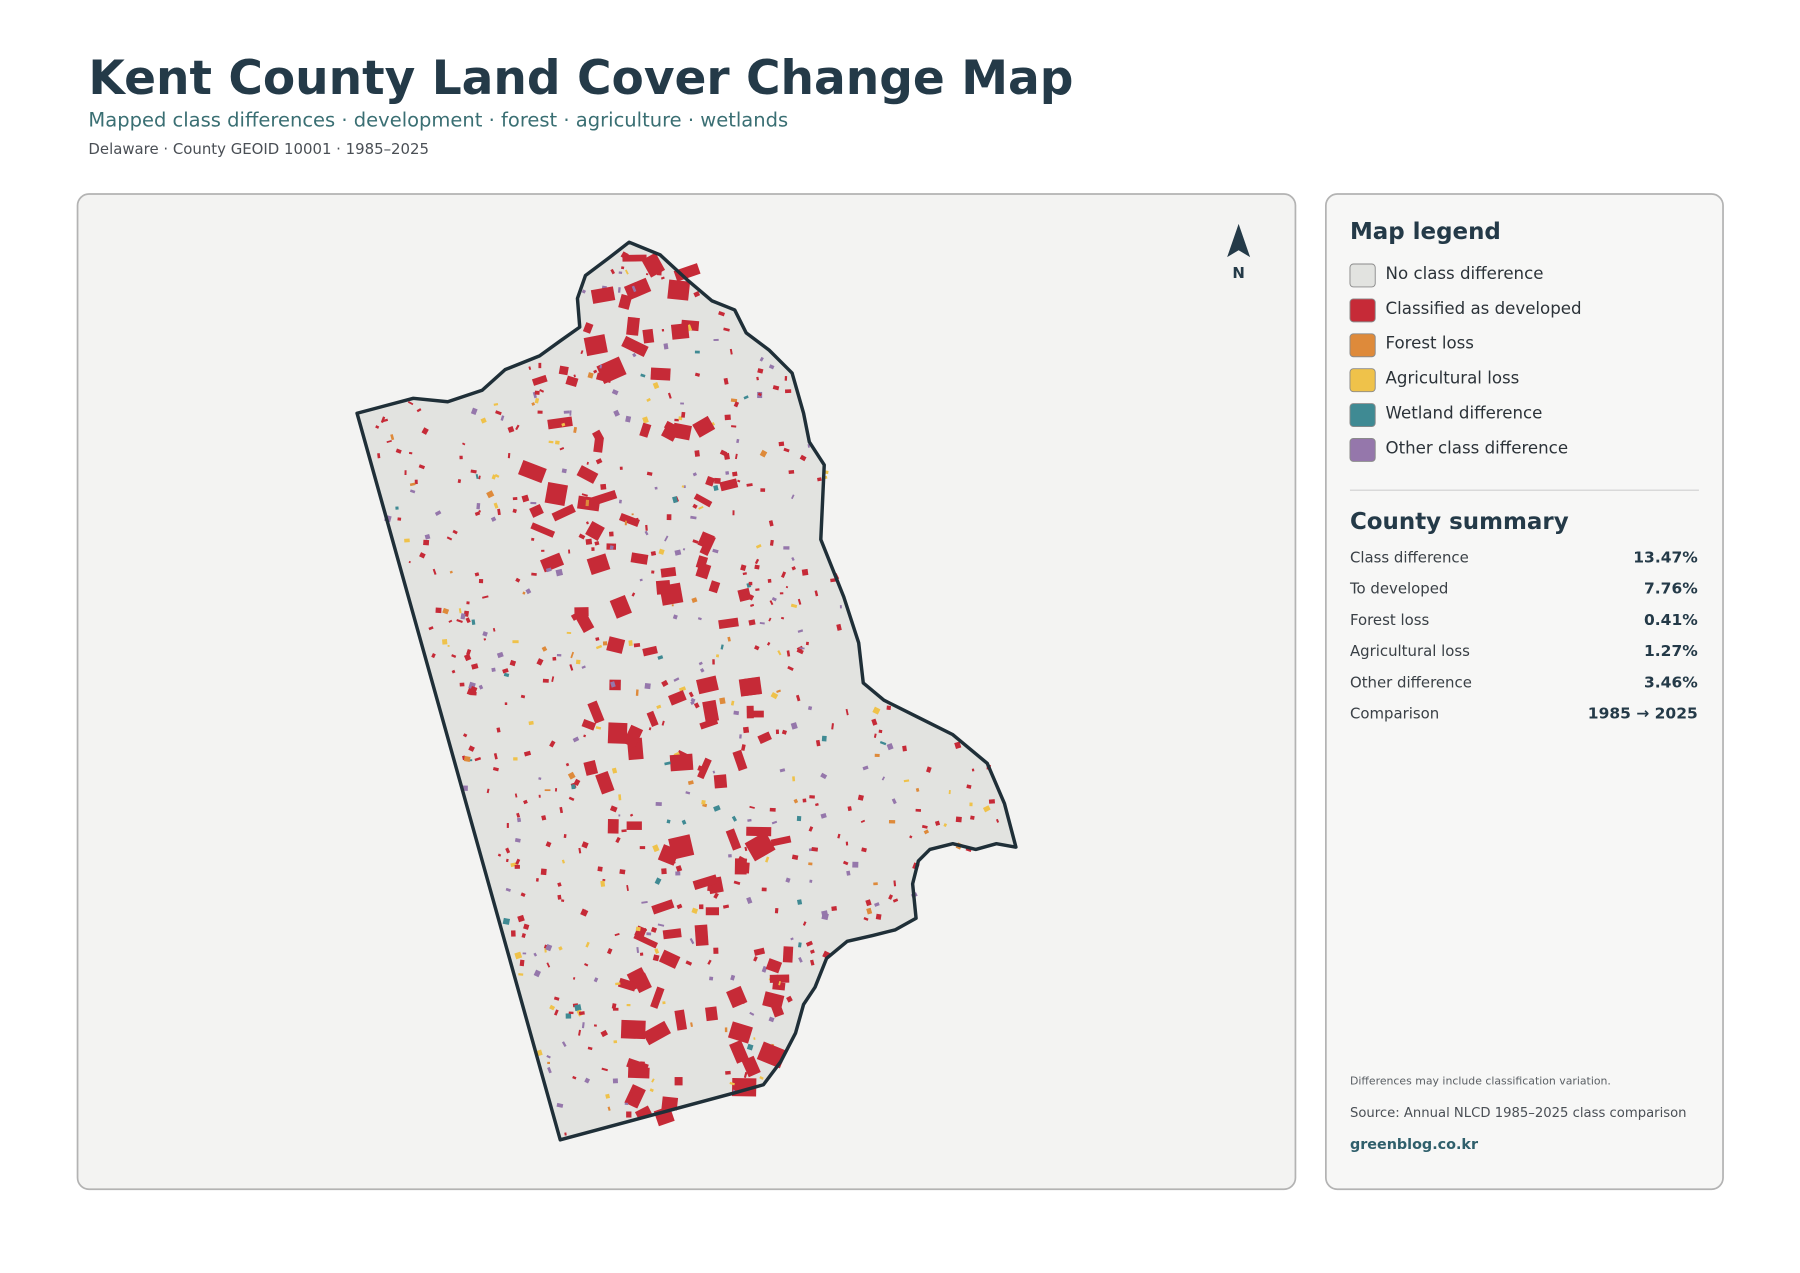  Describe the element at coordinates (1390, 620) in the screenshot. I see `summary-label: Forest loss` at that location.